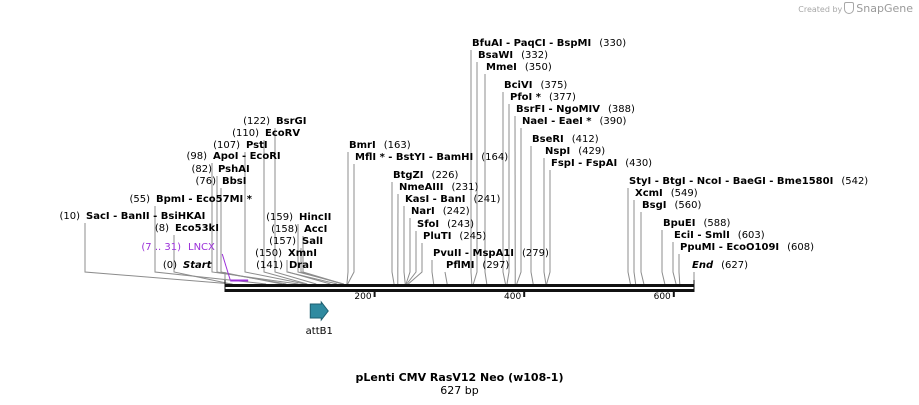 This screenshot has height=405, width=919. What do you see at coordinates (268, 253) in the screenshot?
I see `site-position: (150)` at bounding box center [268, 253].